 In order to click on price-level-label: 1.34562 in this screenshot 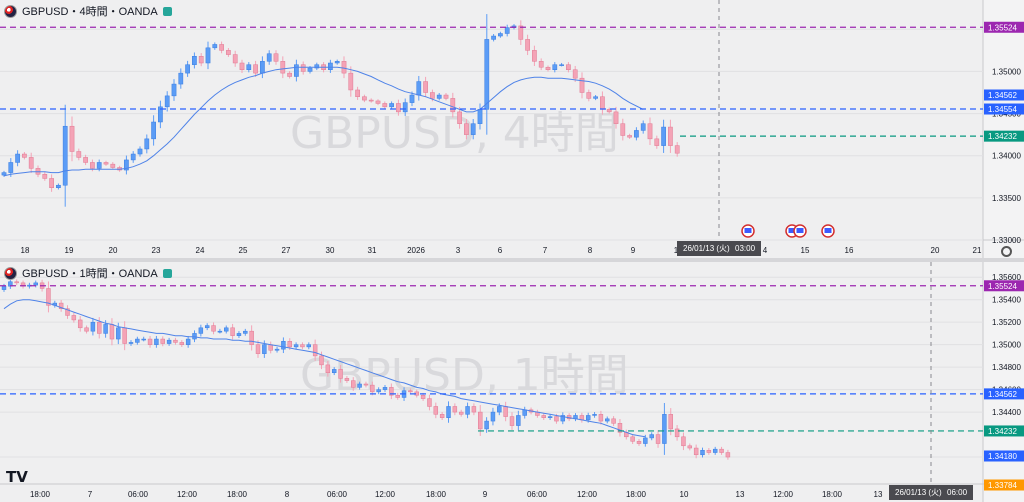, I will do `click(1002, 394)`.